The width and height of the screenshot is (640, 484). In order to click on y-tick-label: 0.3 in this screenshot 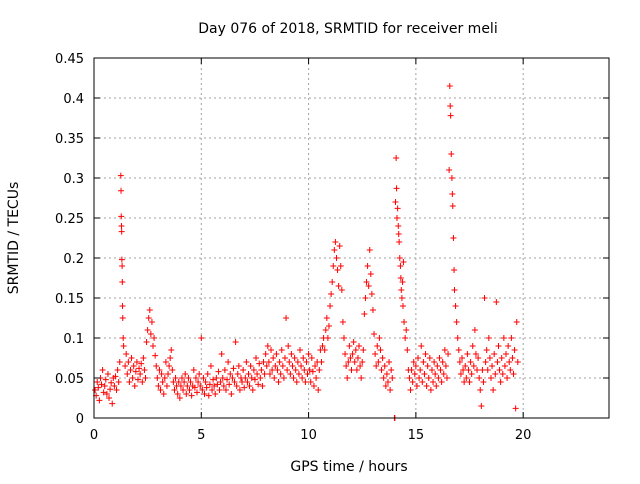, I will do `click(73, 179)`.